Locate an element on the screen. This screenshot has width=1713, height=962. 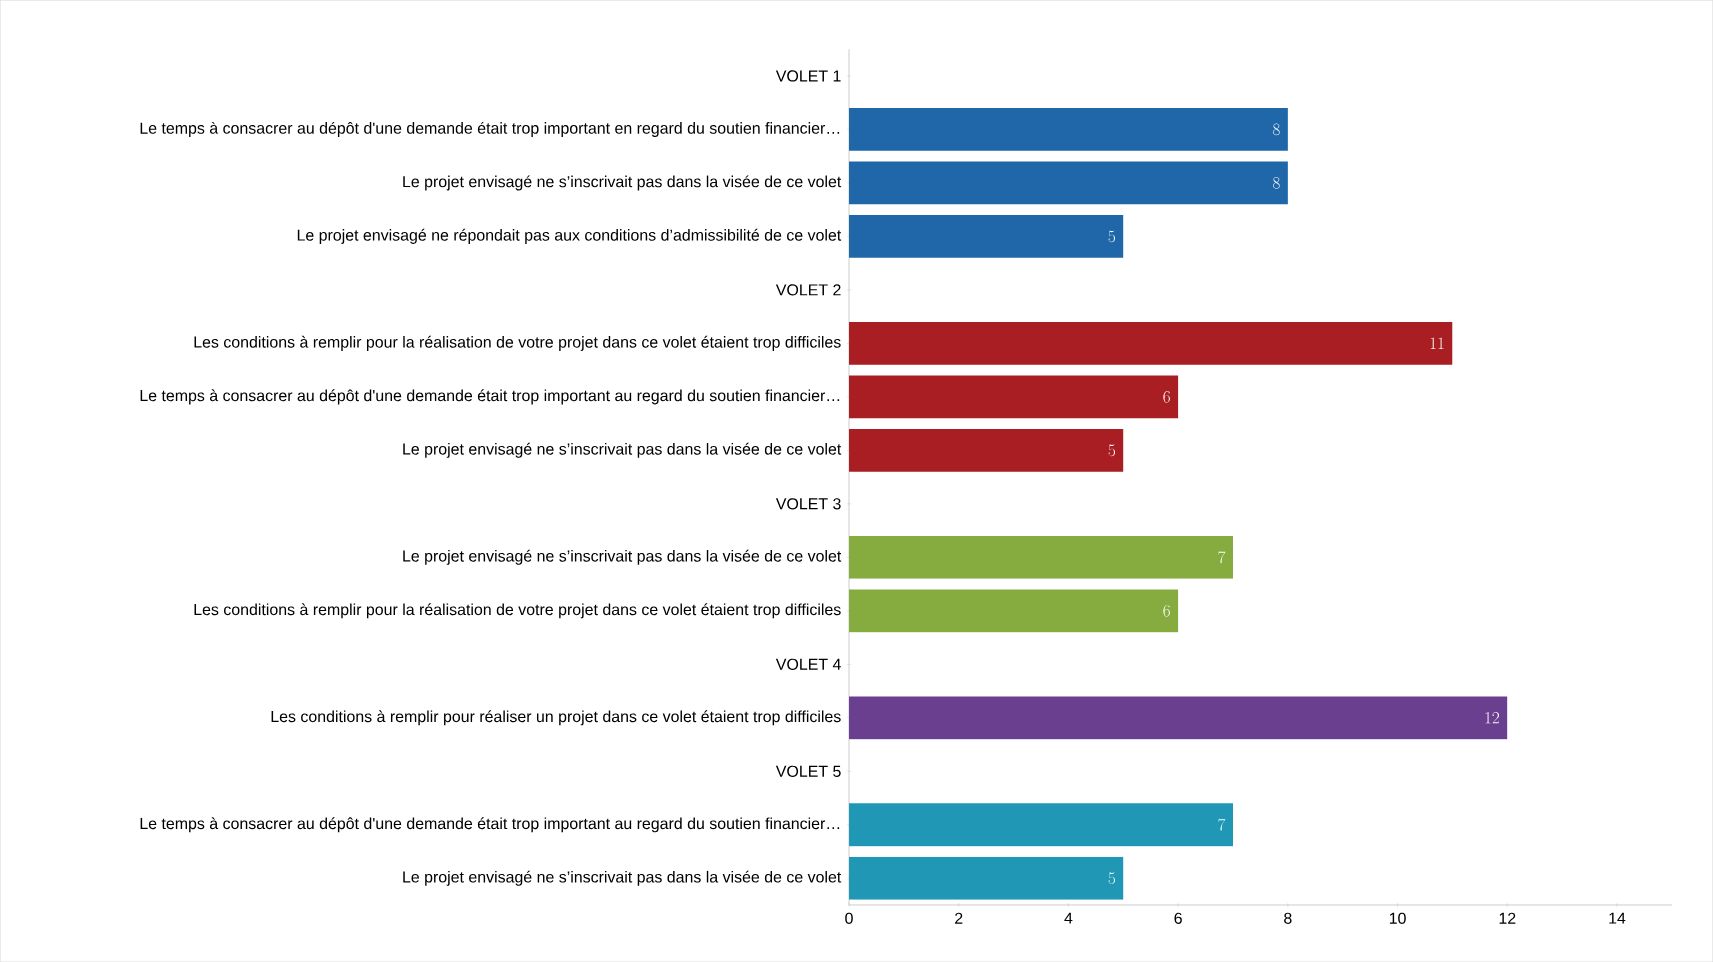
y-tick-label: Les conditions à remplir pour réaliser un projet dans ce volet étaient trop difficiles is located at coordinates (556, 718).